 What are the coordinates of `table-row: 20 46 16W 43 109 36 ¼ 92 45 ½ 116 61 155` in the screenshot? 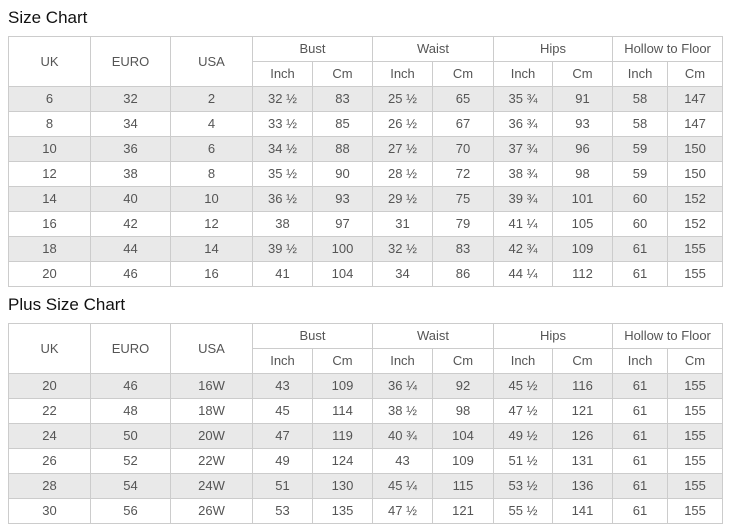 It's located at (366, 386).